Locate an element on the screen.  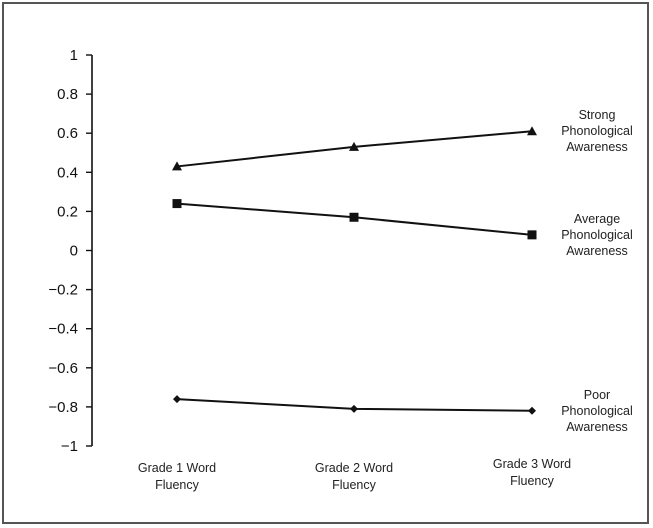
series-label: Strong is located at coordinates (597, 115).